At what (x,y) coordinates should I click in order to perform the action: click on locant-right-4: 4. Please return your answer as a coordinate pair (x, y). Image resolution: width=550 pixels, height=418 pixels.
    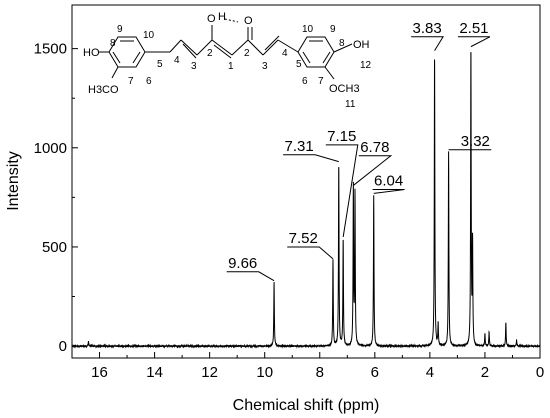
    Looking at the image, I should click on (285, 53).